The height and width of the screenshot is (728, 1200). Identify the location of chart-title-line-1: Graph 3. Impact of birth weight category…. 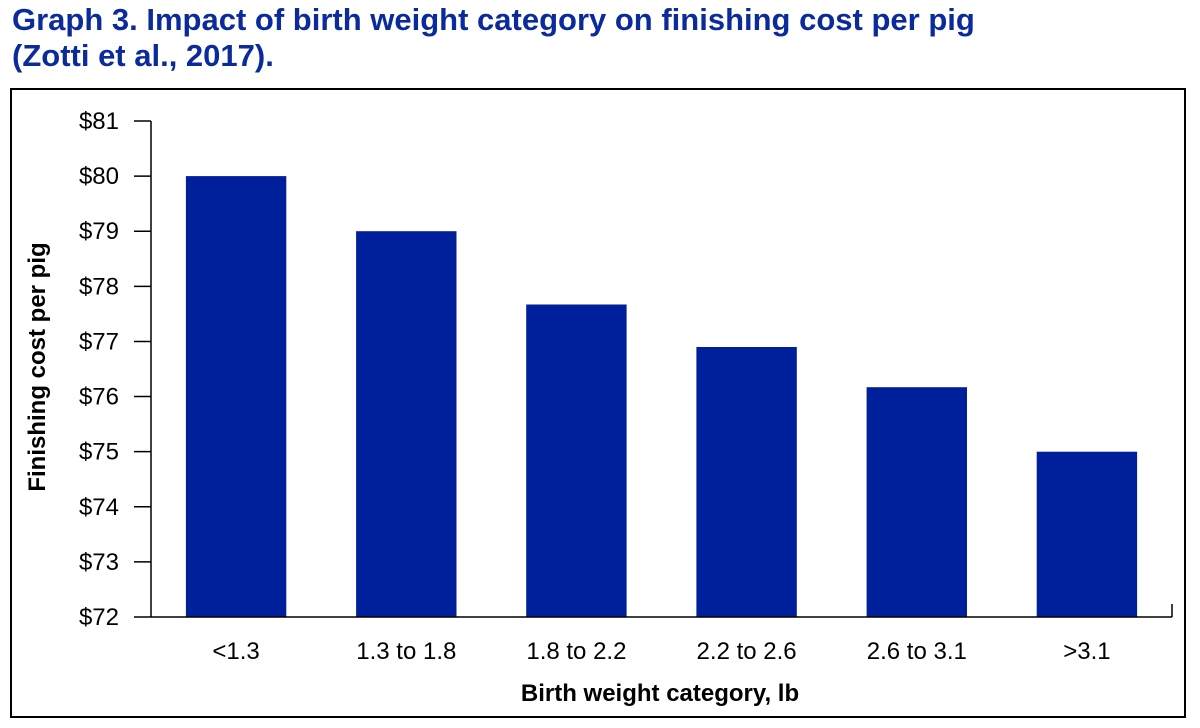
(493, 19).